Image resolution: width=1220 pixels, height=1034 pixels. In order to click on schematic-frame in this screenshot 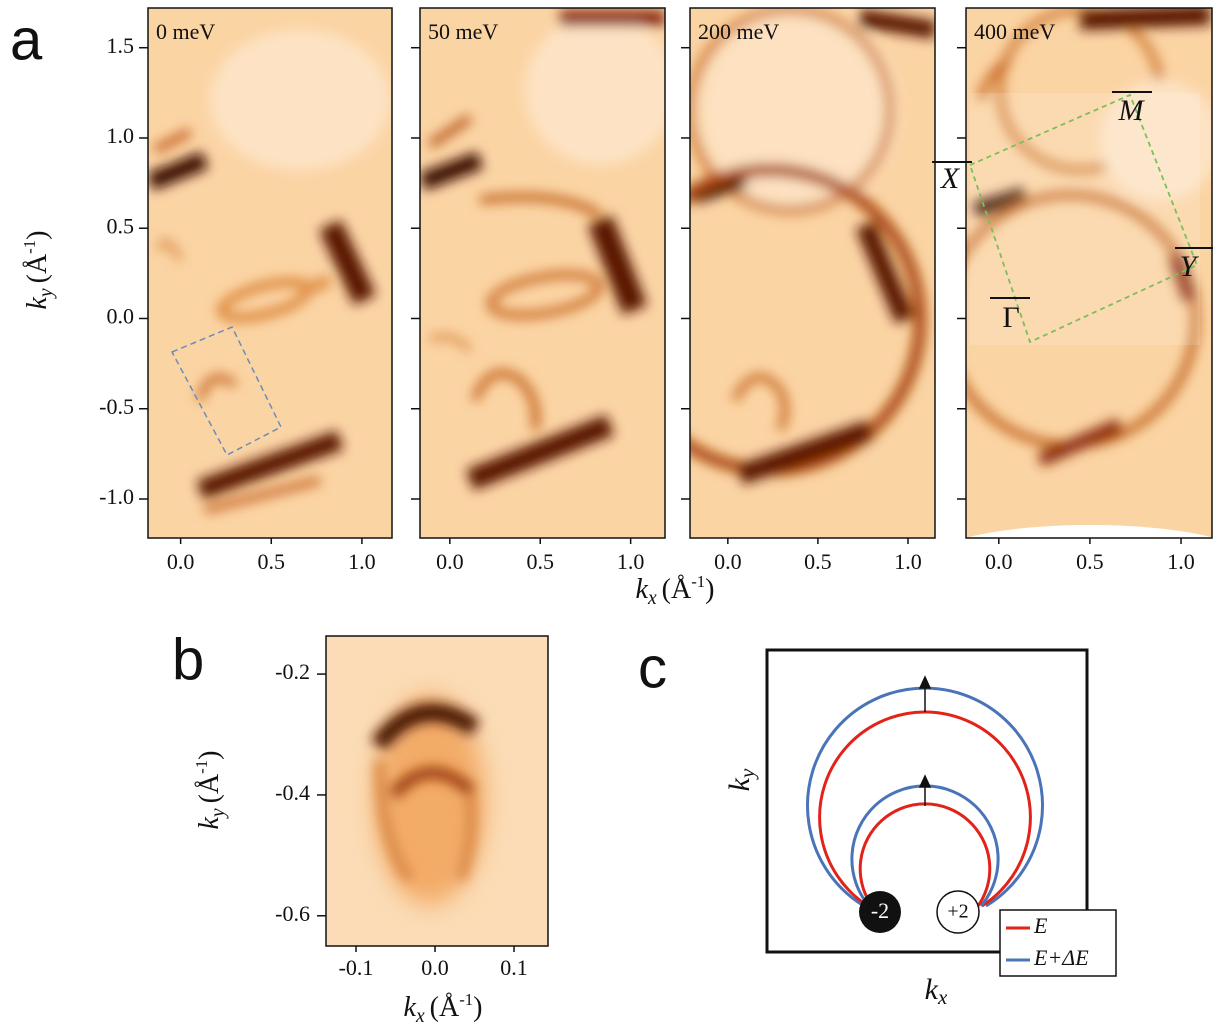, I will do `click(927, 801)`.